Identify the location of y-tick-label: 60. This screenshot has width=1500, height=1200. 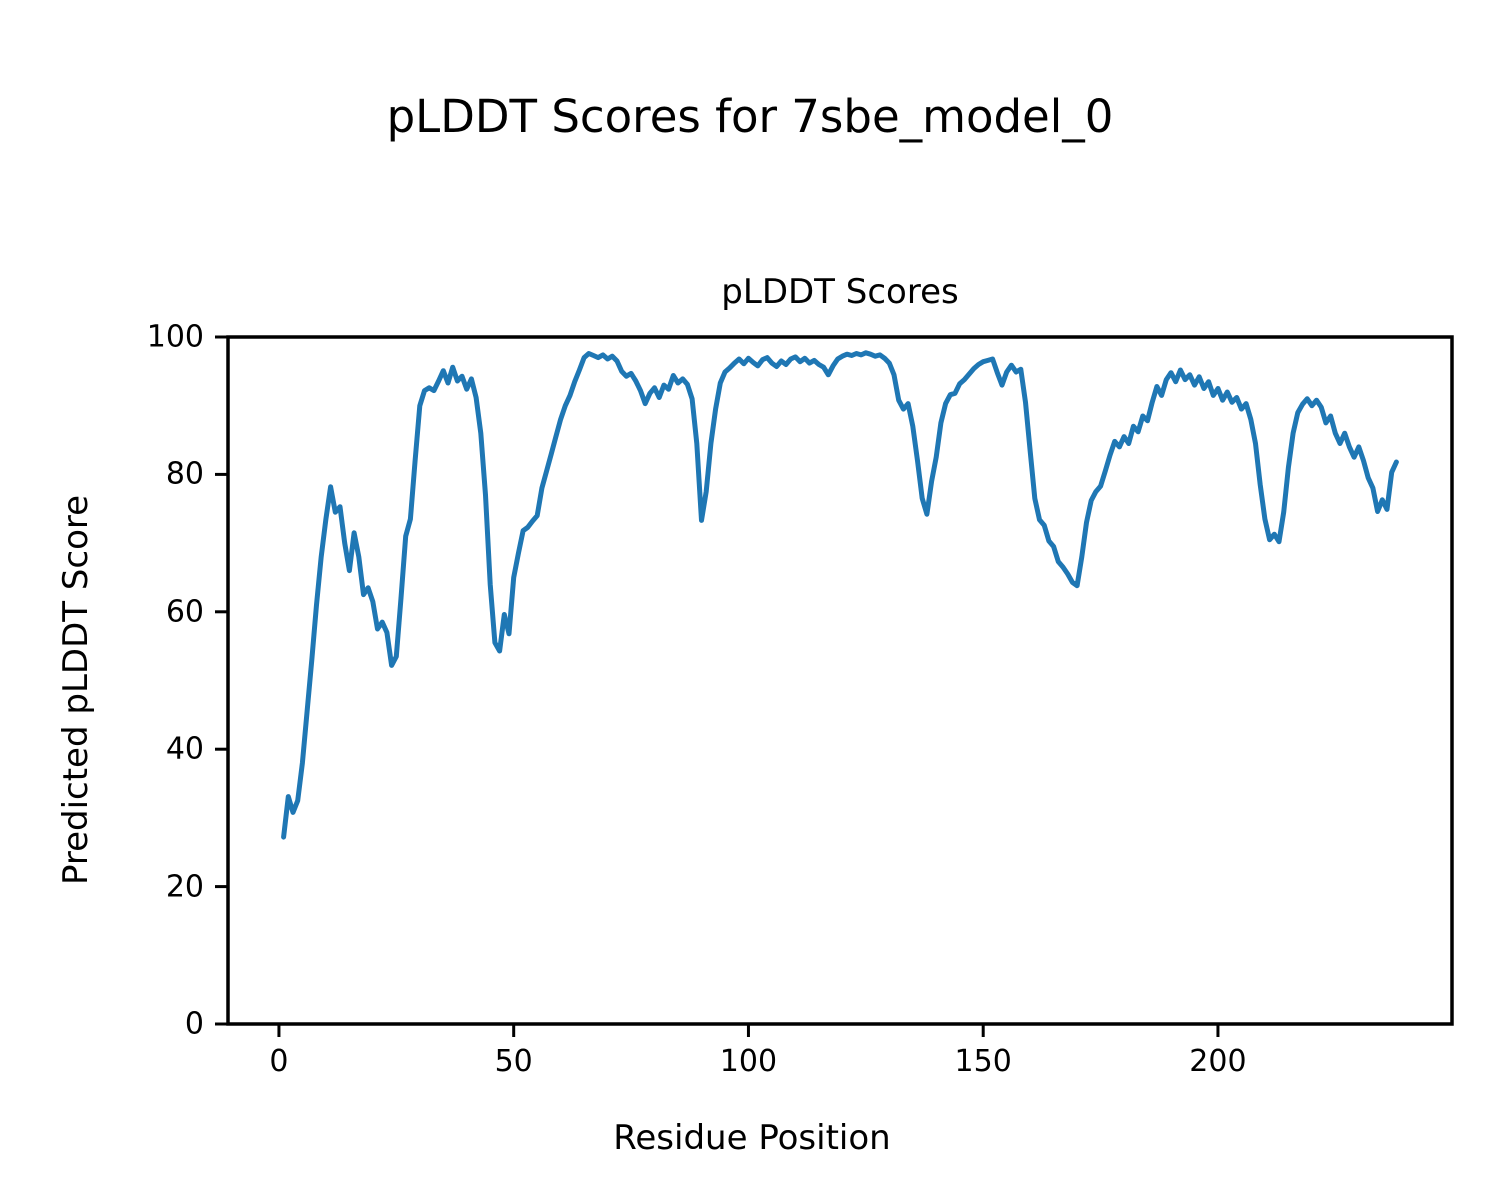
(184, 612).